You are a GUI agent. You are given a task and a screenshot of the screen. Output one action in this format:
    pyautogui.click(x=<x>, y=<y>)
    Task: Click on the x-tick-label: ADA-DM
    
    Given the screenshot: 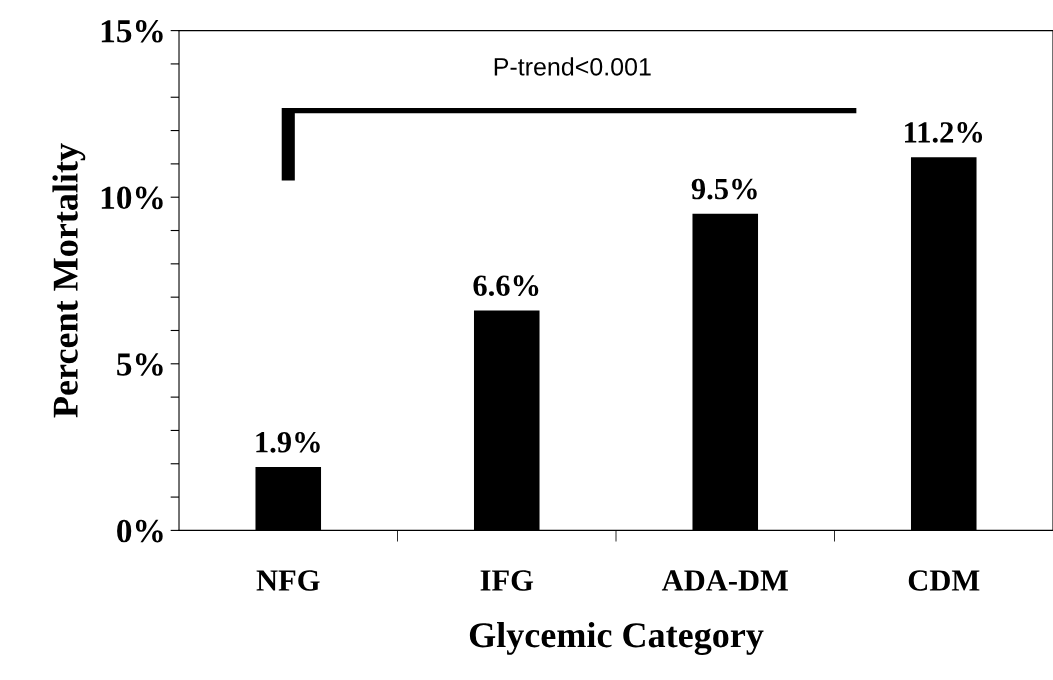 What is the action you would take?
    pyautogui.click(x=725, y=580)
    